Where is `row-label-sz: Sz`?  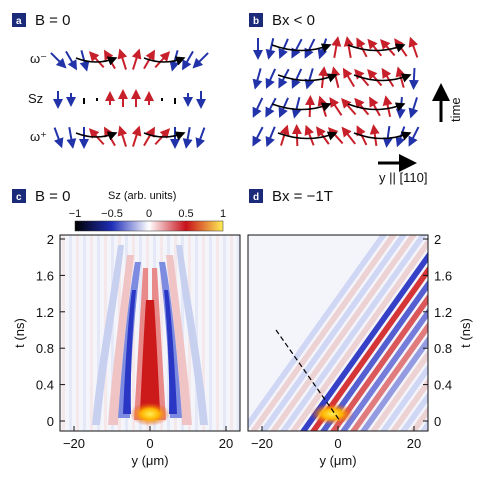 row-label-sz: Sz is located at coordinates (35, 98).